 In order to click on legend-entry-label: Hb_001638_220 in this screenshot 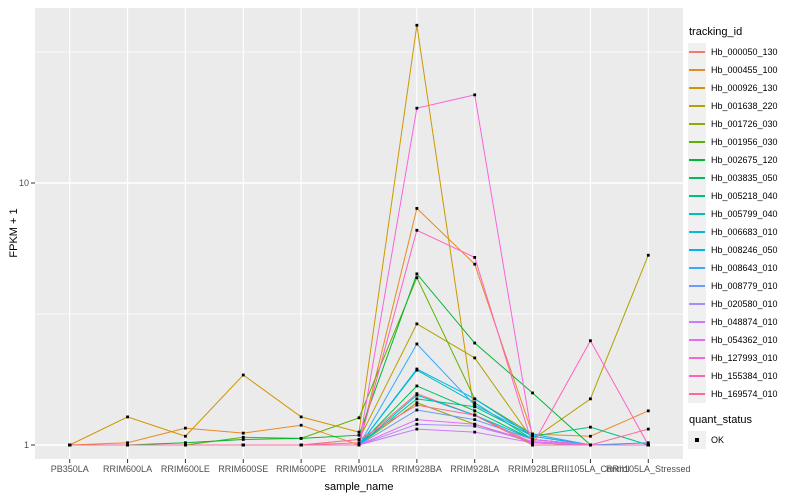, I will do `click(744, 106)`.